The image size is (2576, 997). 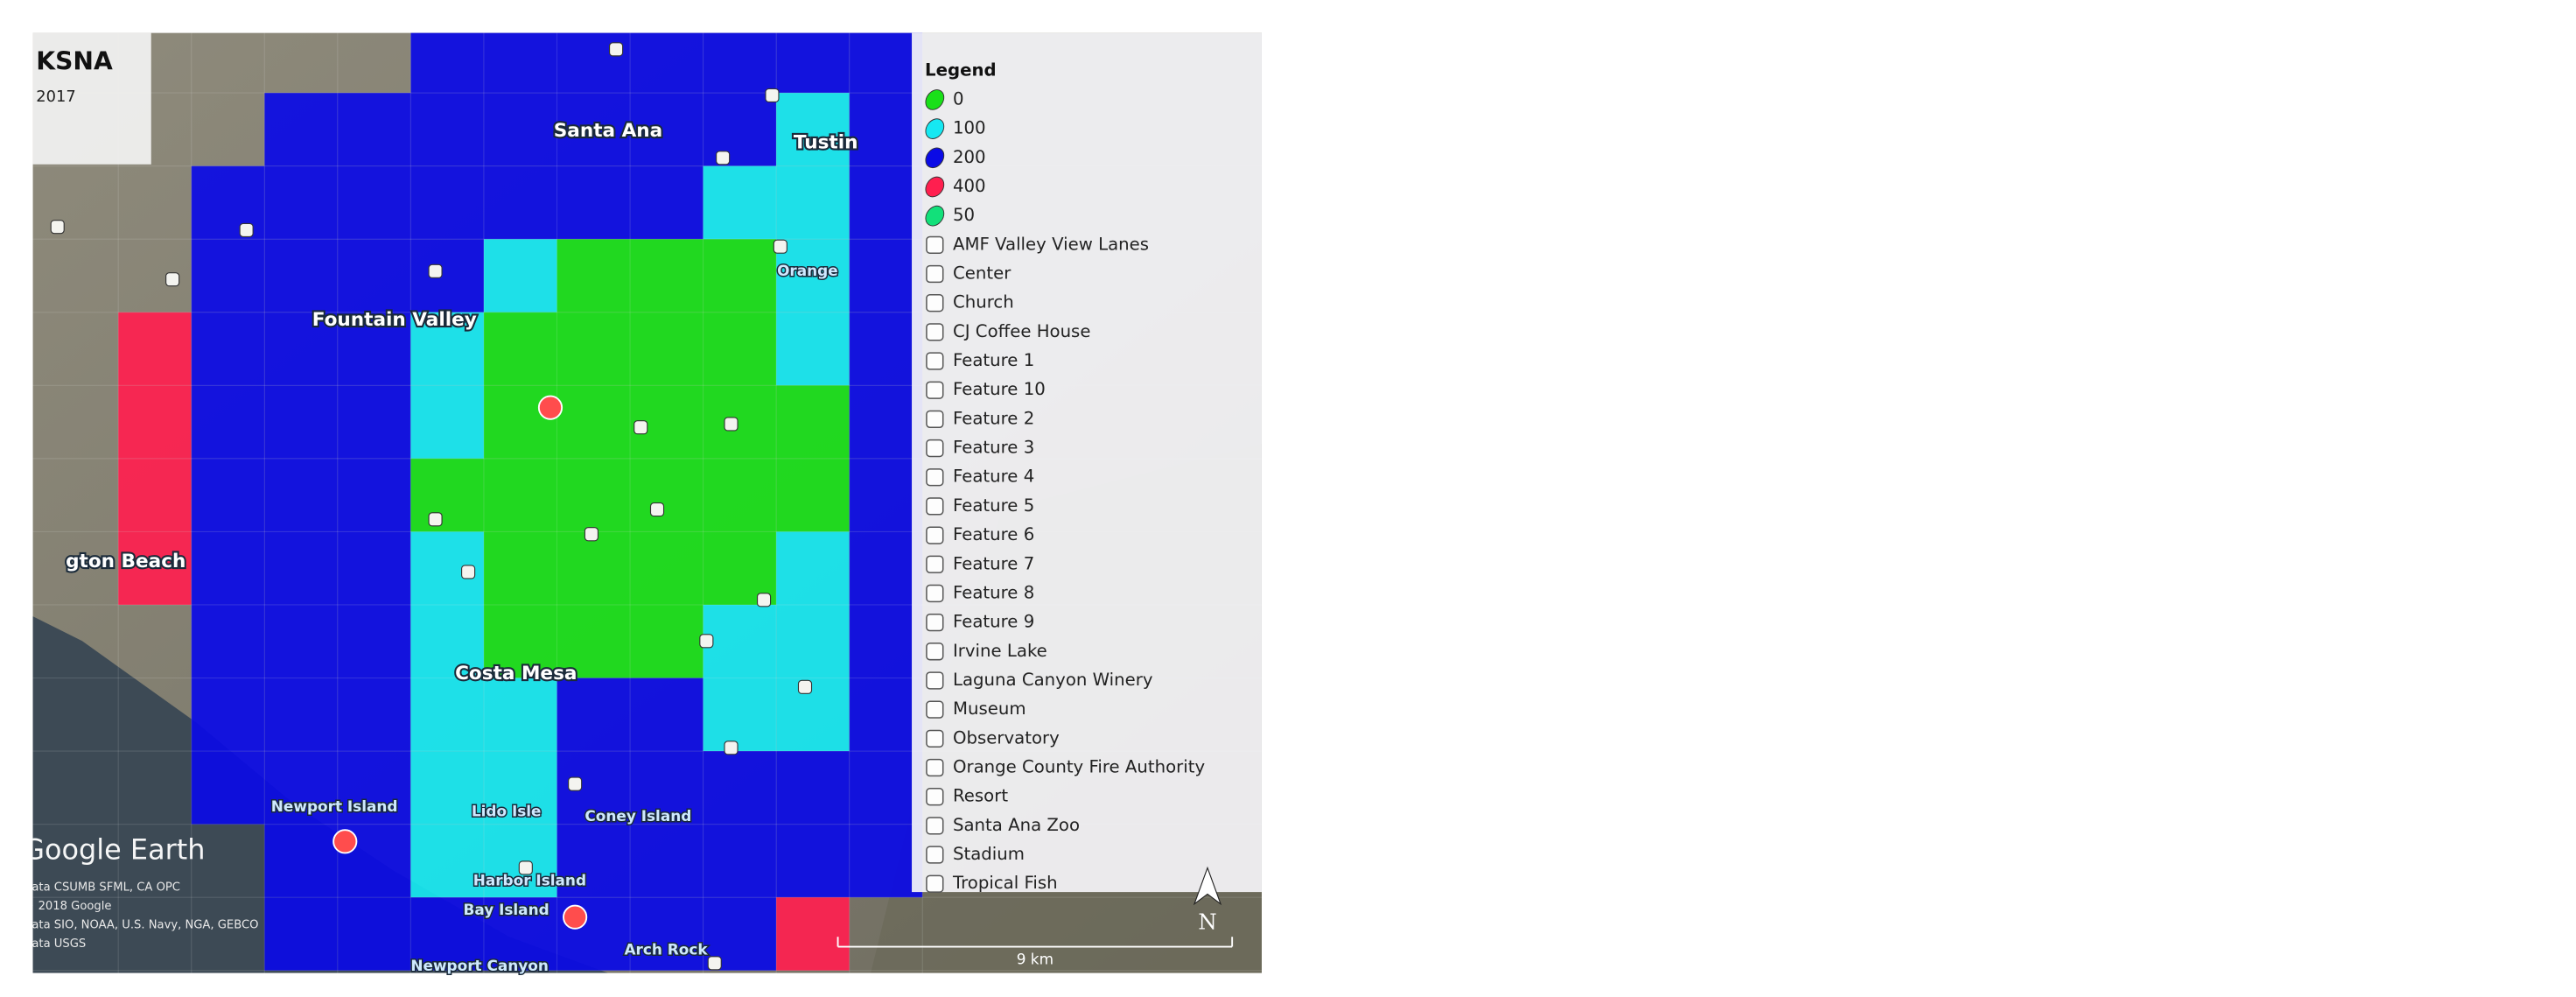 What do you see at coordinates (666, 949) in the screenshot?
I see `place-label: Arch Rock` at bounding box center [666, 949].